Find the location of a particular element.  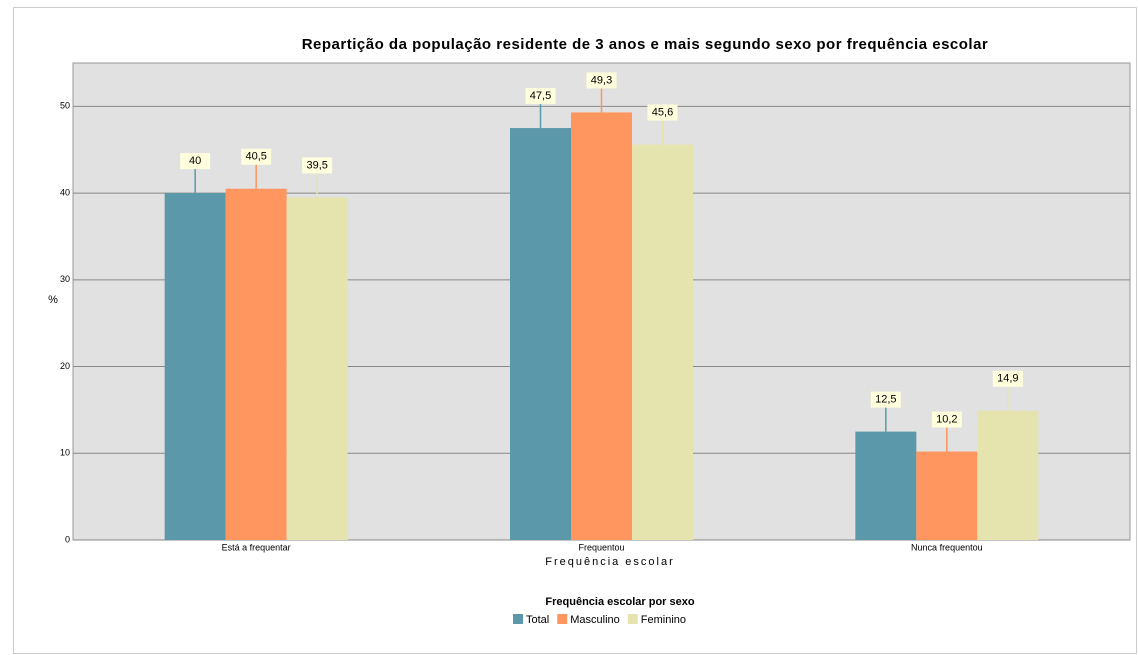

data-label: 12,5 is located at coordinates (885, 399).